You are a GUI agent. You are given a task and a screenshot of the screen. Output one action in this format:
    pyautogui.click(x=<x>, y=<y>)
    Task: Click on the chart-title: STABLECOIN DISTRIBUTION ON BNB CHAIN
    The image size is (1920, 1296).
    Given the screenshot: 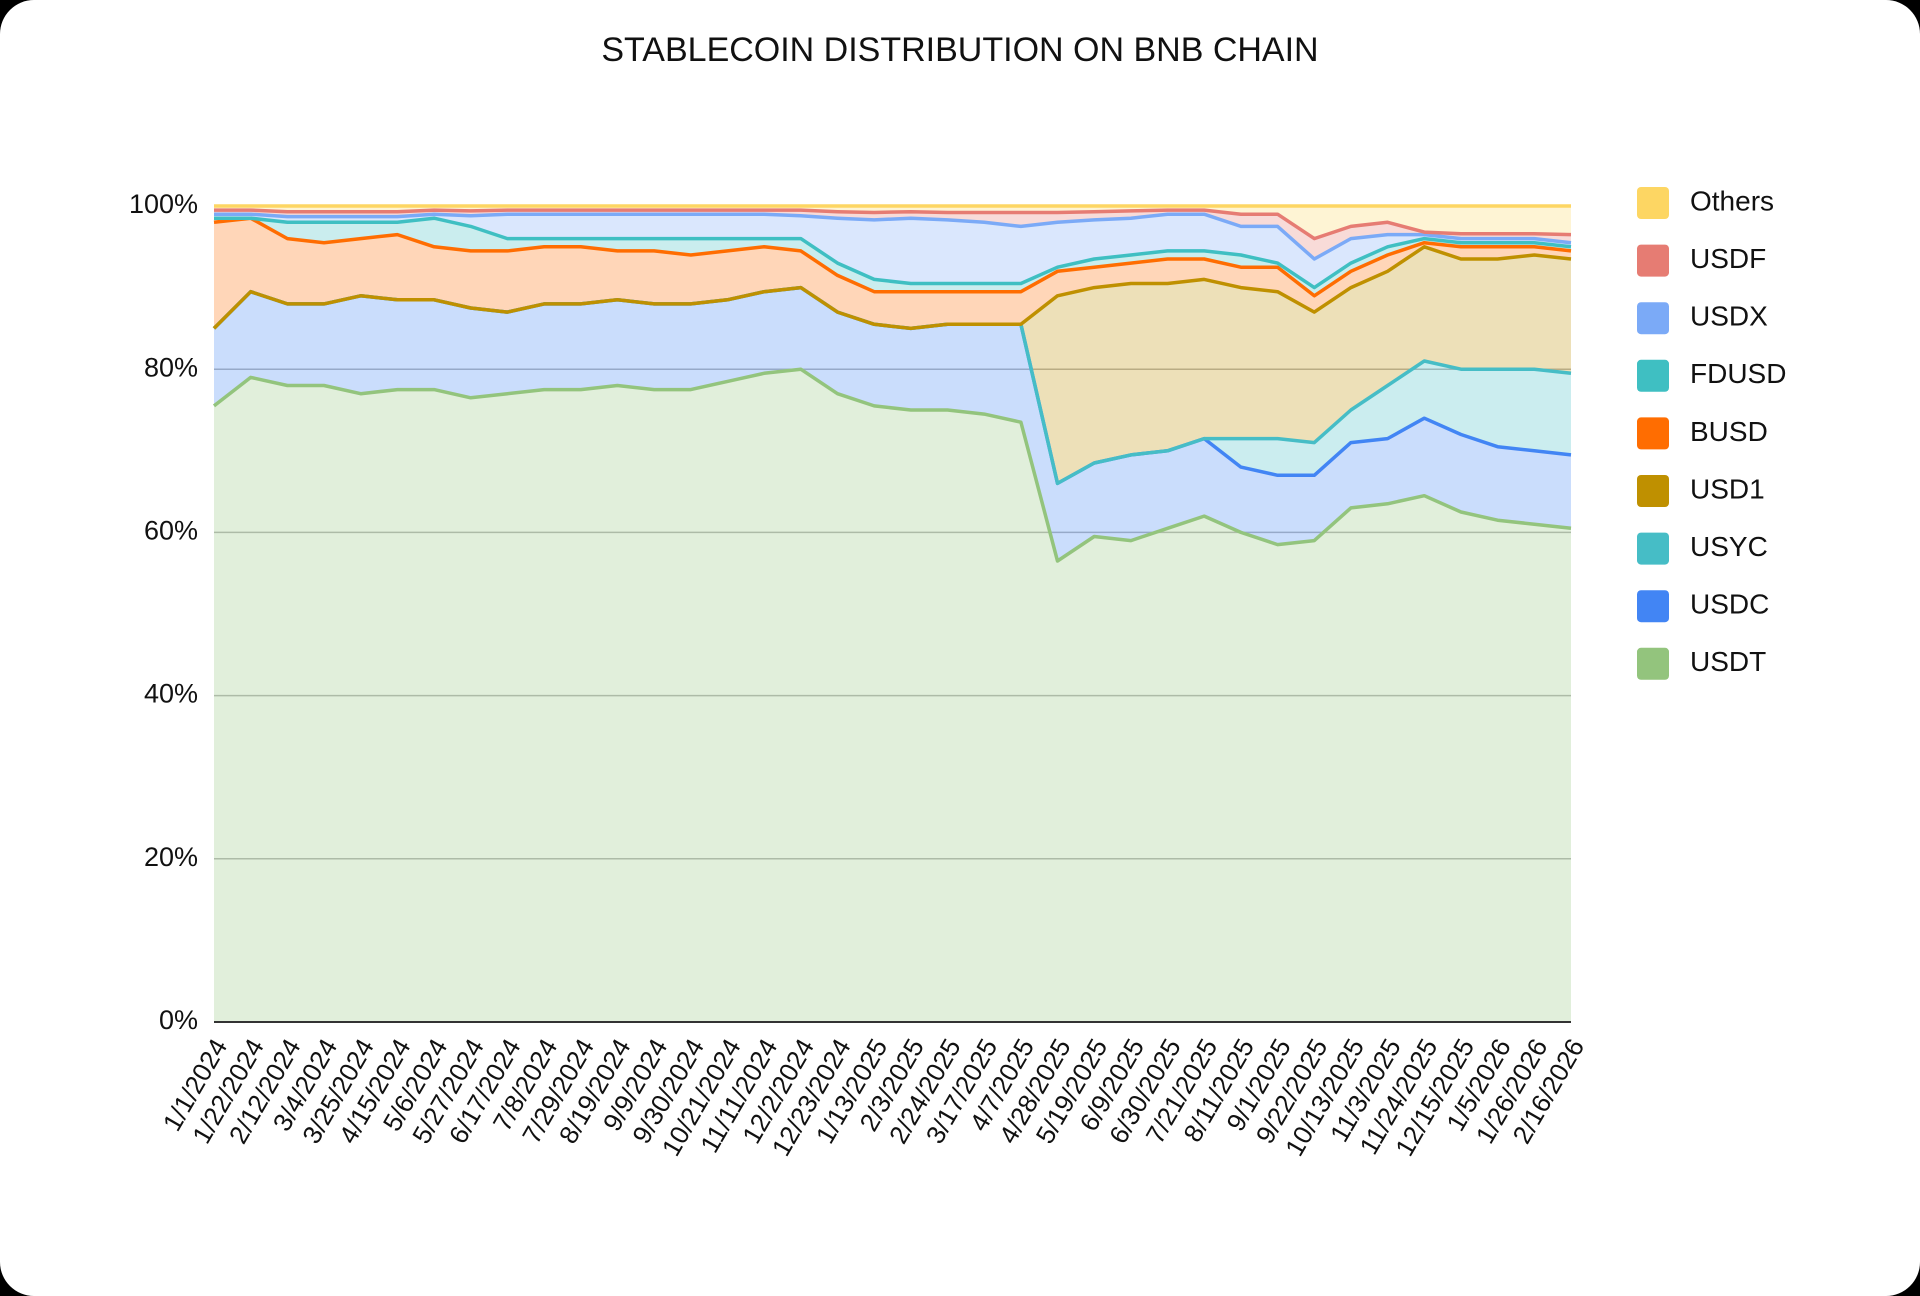 What is the action you would take?
    pyautogui.click(x=959, y=50)
    